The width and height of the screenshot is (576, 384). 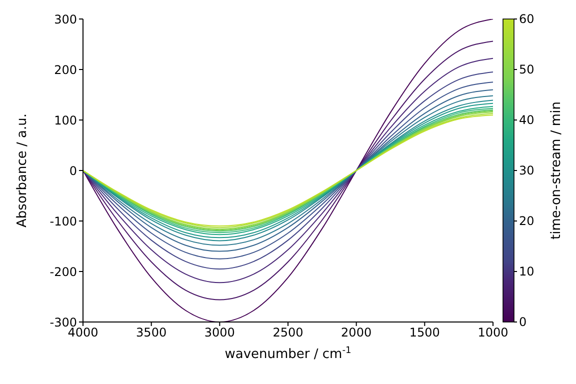 I want to click on x-tick-label: 3000, so click(x=219, y=333).